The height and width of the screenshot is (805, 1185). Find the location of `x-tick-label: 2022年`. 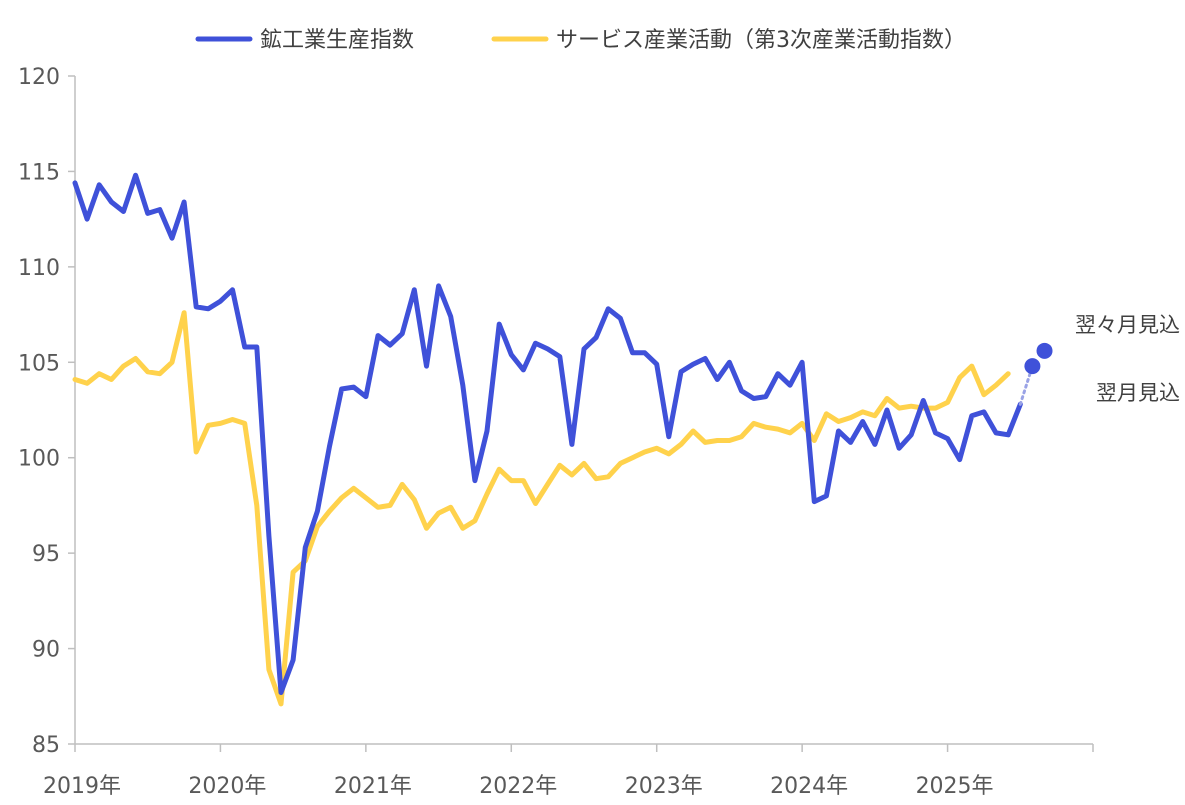

x-tick-label: 2022年 is located at coordinates (518, 786).